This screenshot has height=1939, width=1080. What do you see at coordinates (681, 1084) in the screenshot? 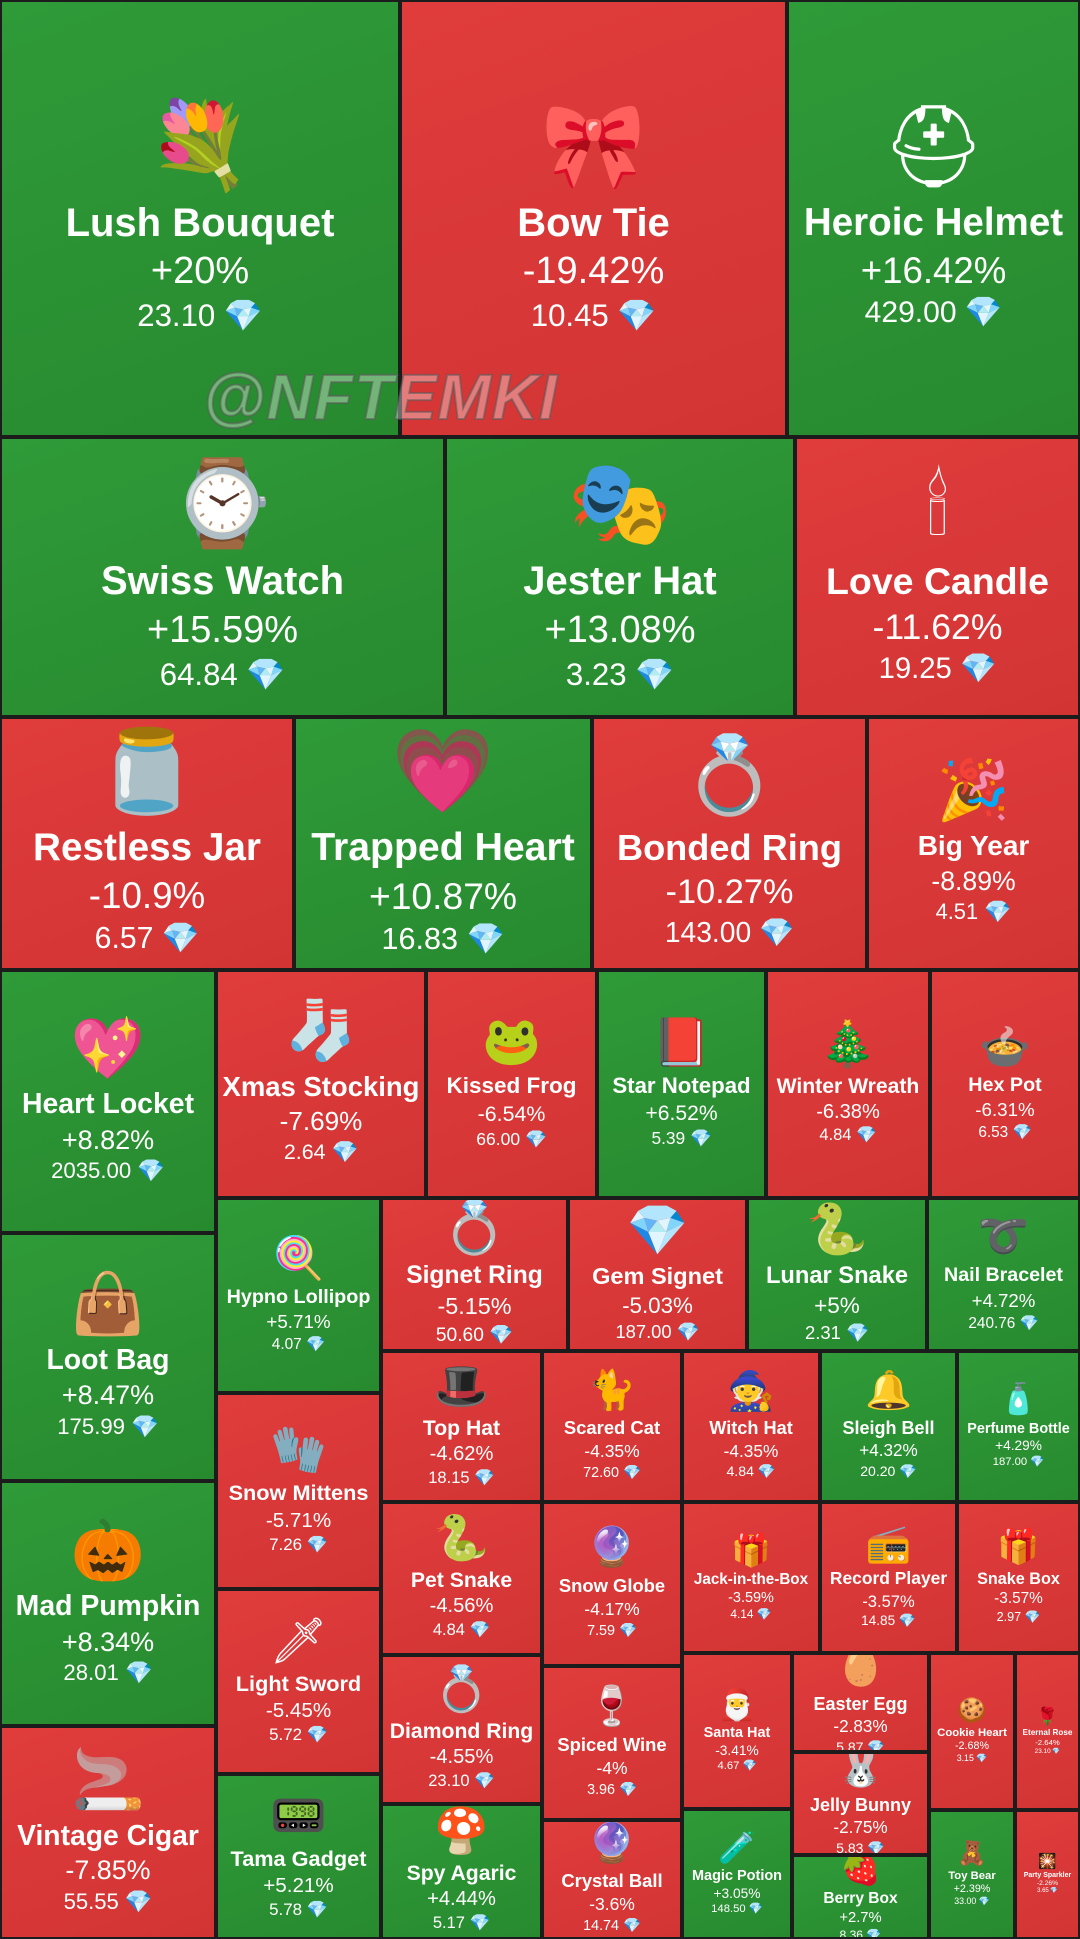
I see `treemap-tile-star-notepad: 📕 Star Notepad +6.52% 5.39 💎` at bounding box center [681, 1084].